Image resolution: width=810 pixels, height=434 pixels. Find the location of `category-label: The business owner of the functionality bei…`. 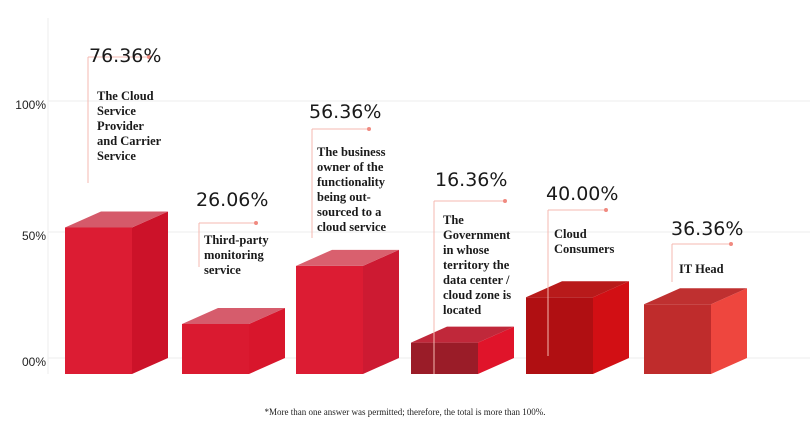

category-label: The business owner of the functionality bei… is located at coordinates (352, 189).